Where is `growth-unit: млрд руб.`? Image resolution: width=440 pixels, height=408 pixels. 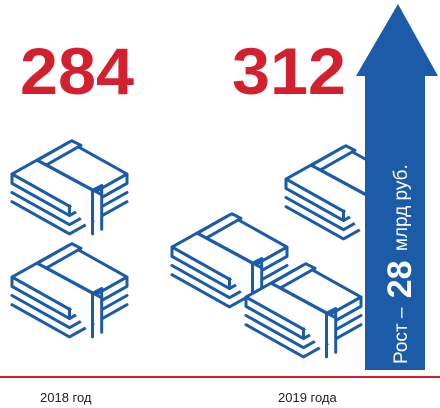 growth-unit: млрд руб. is located at coordinates (401, 207).